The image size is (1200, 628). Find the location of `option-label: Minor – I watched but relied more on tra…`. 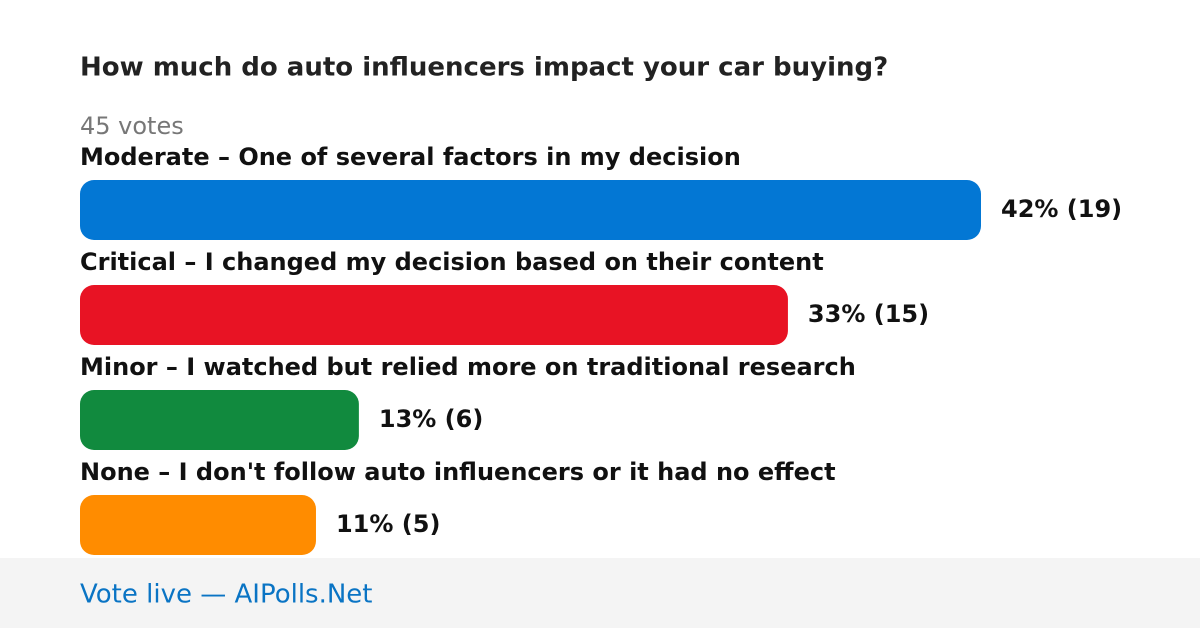

option-label: Minor – I watched but relied more on tra… is located at coordinates (468, 367).